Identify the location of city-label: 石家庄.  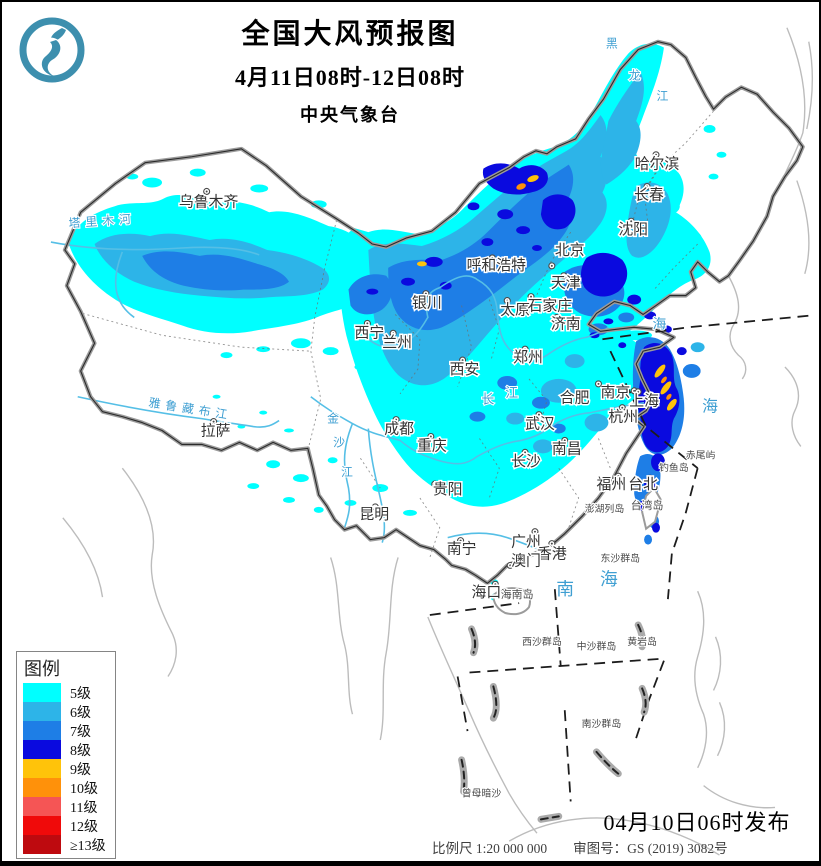
(550, 305).